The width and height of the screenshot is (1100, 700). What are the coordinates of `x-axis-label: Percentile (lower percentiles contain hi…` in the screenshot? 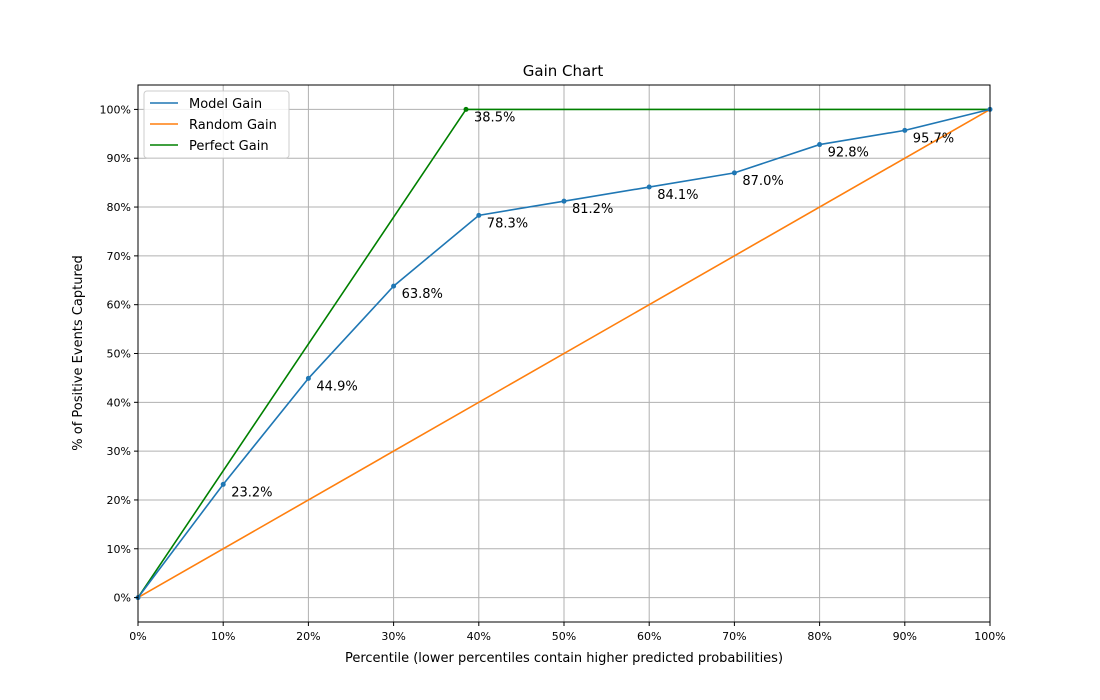 It's located at (564, 658).